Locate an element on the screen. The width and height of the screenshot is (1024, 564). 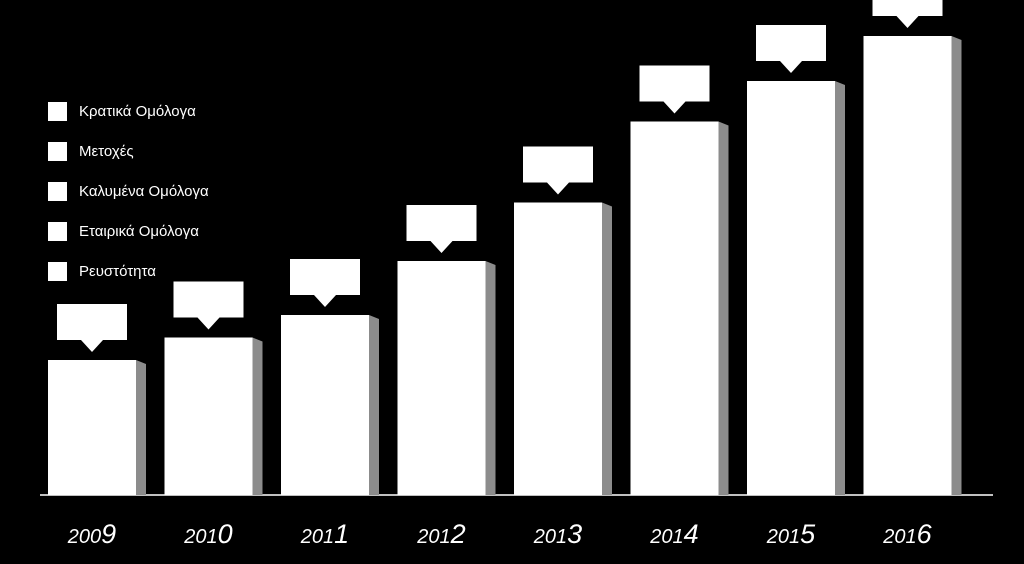
bar-side-2010 is located at coordinates (257, 416).